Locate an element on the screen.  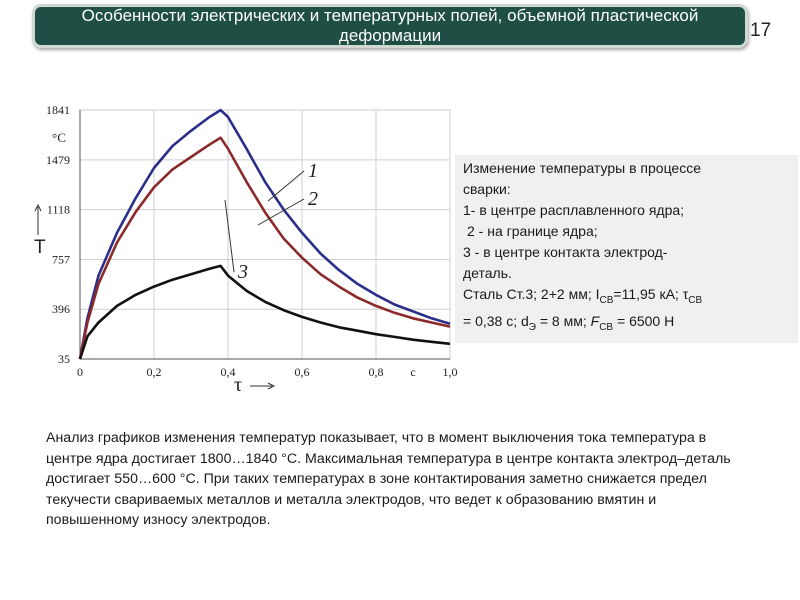
i-subscript: СВ is located at coordinates (606, 300).